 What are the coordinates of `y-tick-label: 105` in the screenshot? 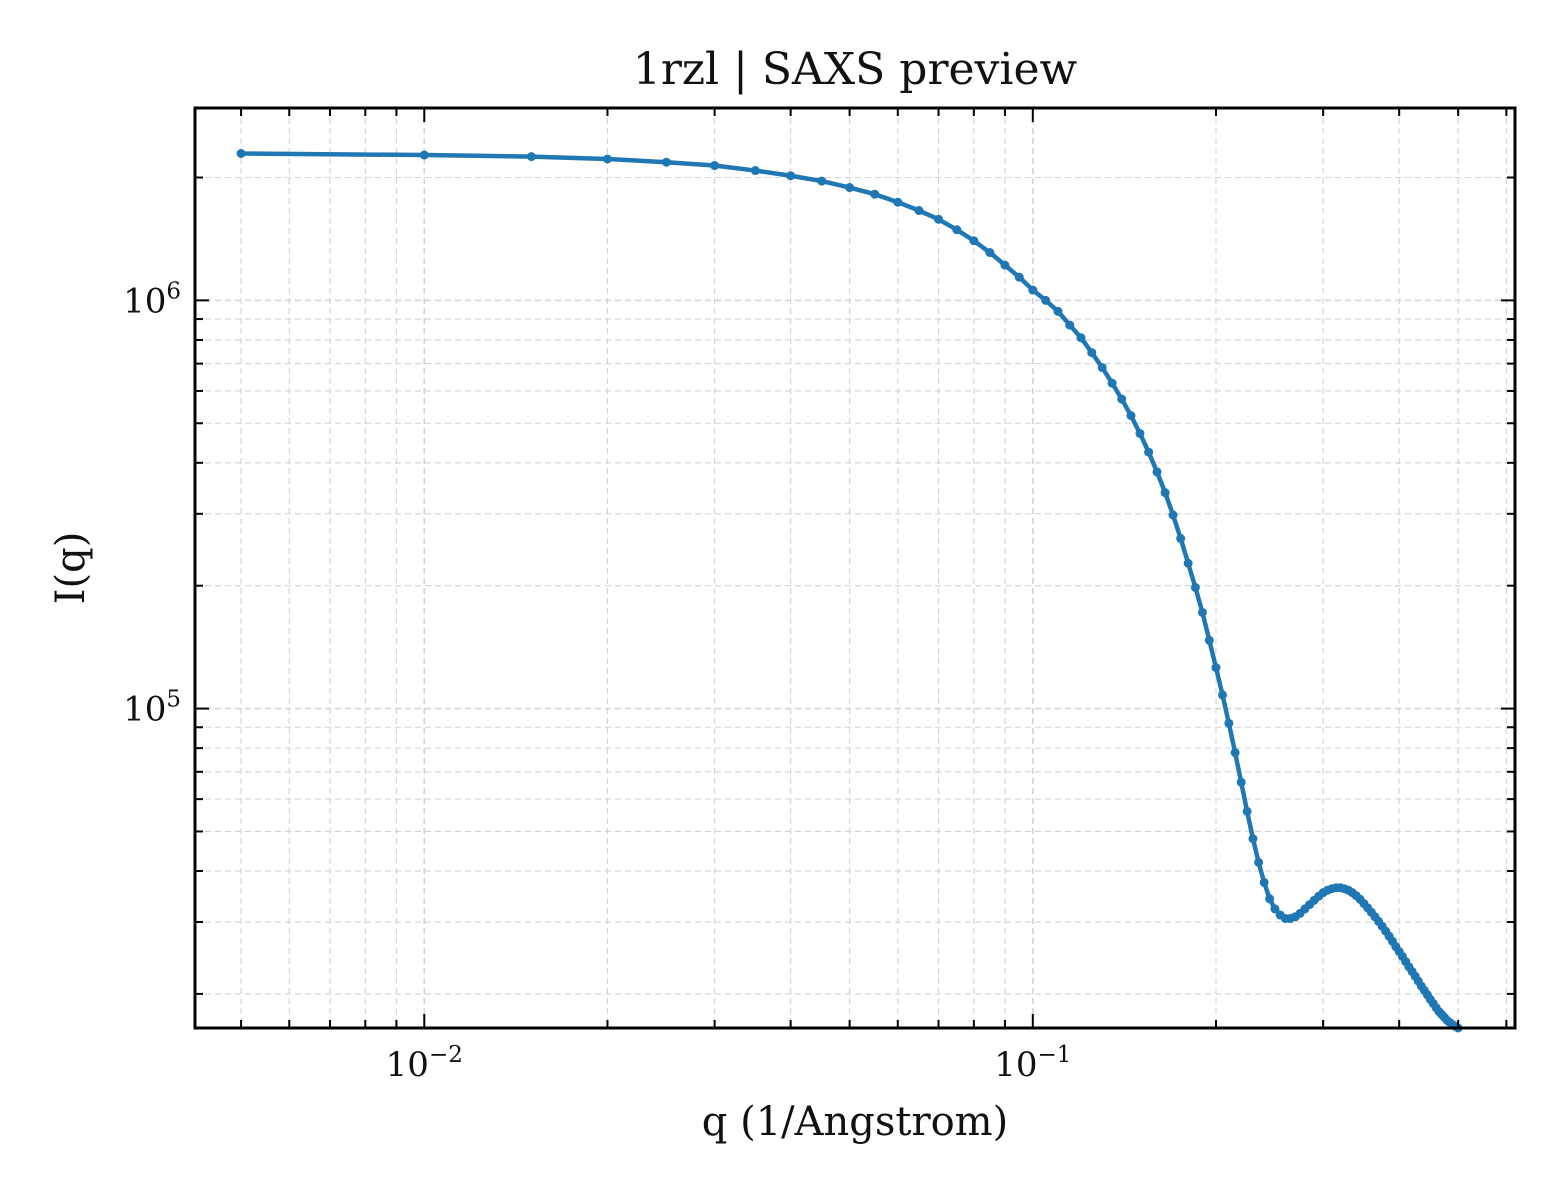 It's located at (152, 708).